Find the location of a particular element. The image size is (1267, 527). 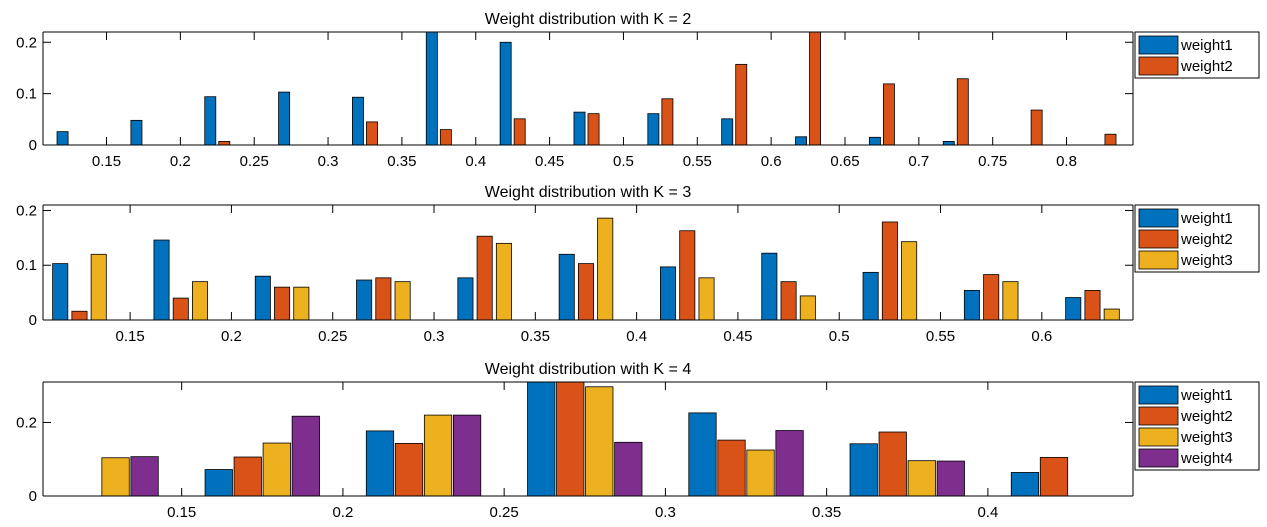

legend-swatch-weight4 is located at coordinates (1158, 458).